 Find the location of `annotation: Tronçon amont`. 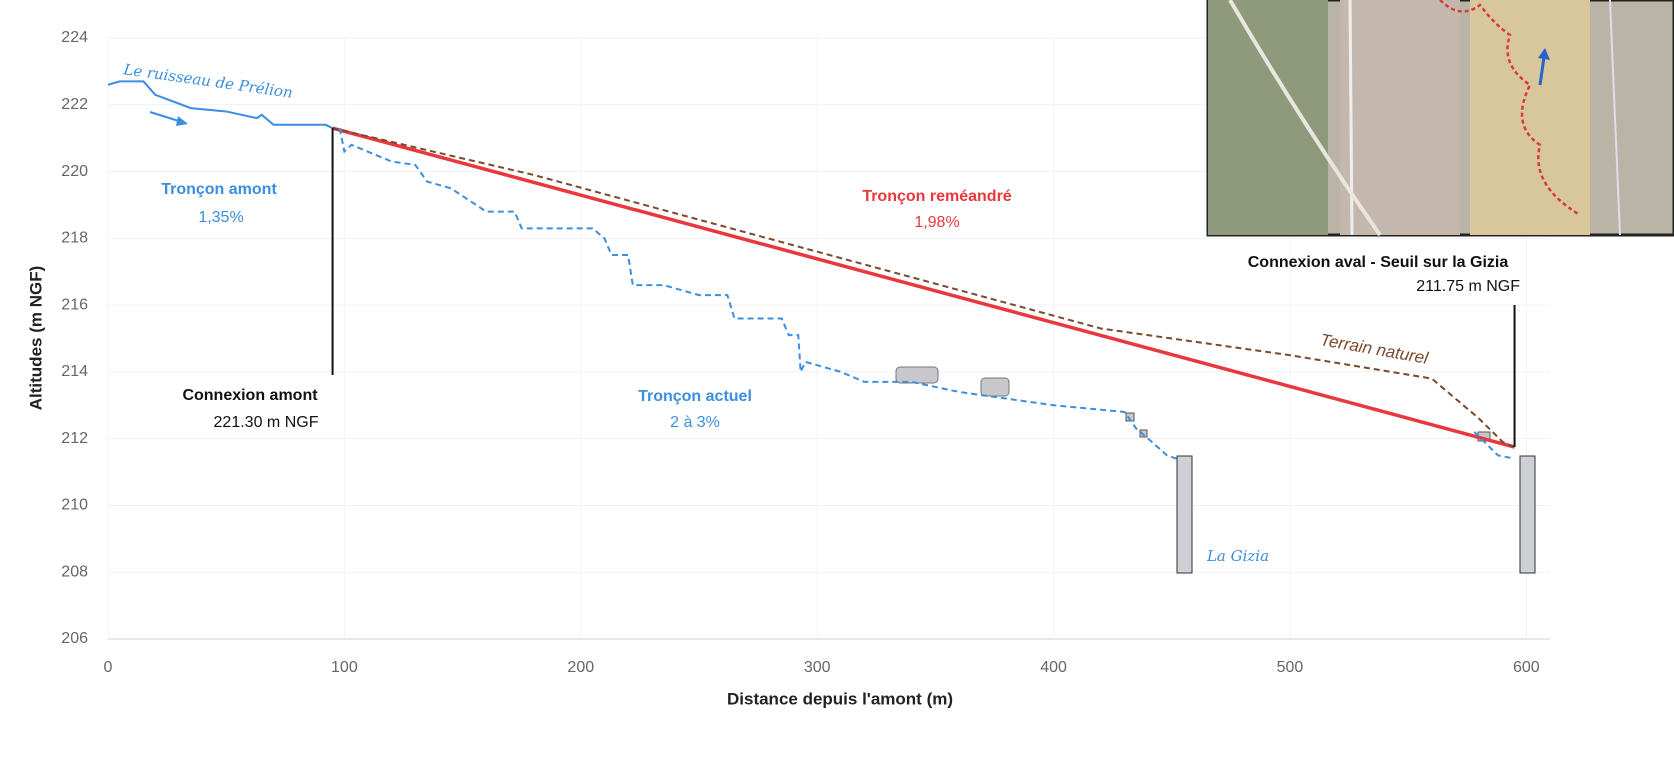

annotation: Tronçon amont is located at coordinates (219, 189).